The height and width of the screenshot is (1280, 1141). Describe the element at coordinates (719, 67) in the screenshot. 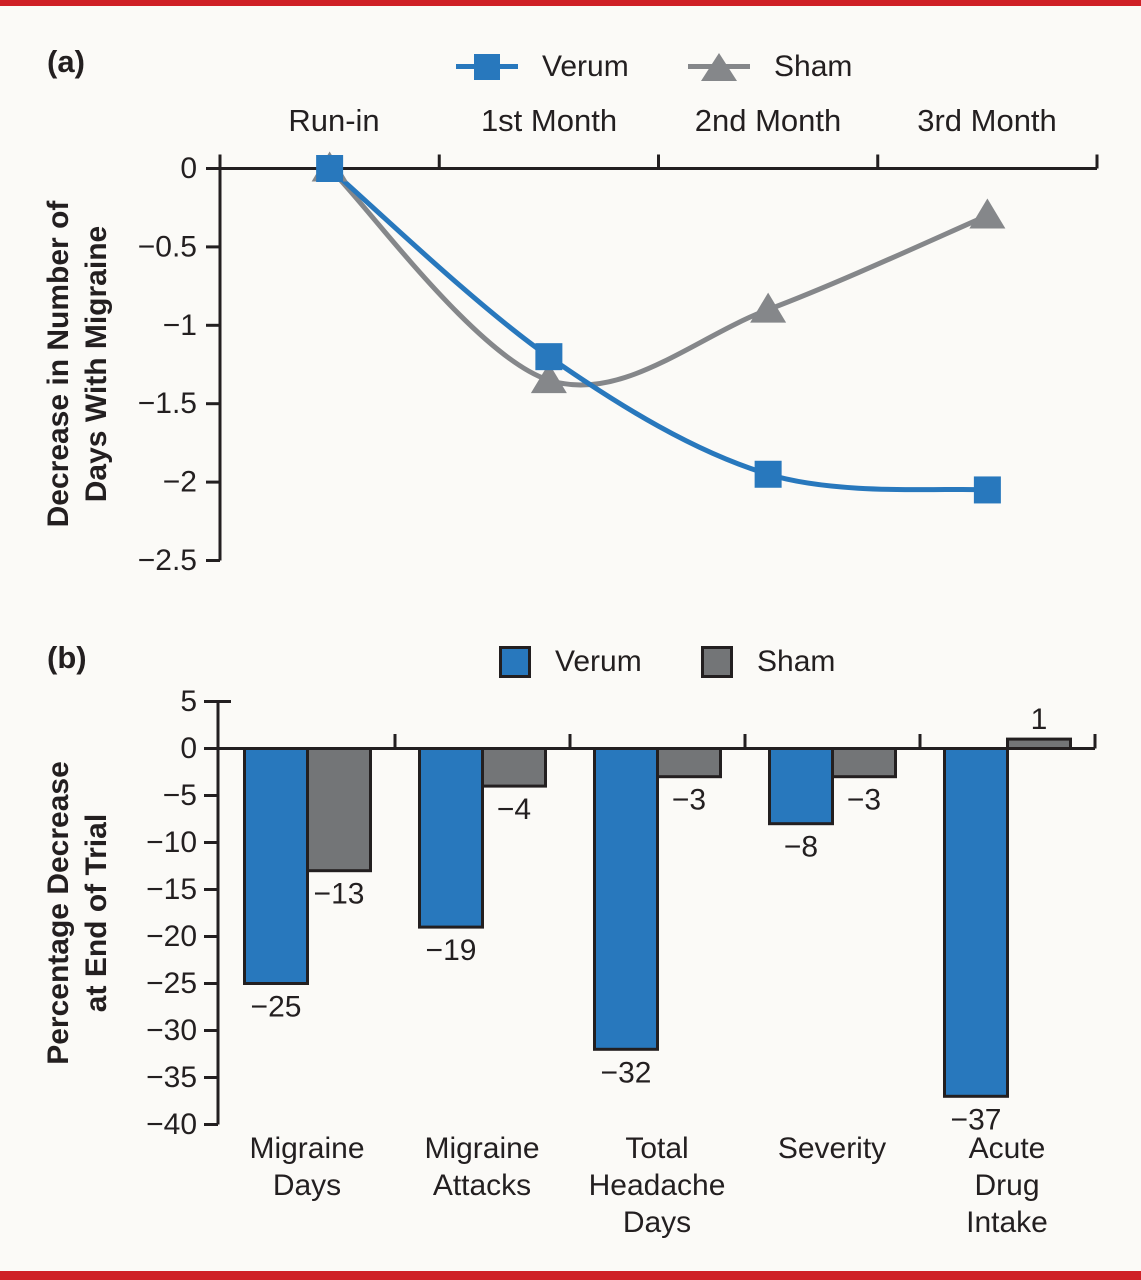

I see `sham-line-marker-icon` at that location.